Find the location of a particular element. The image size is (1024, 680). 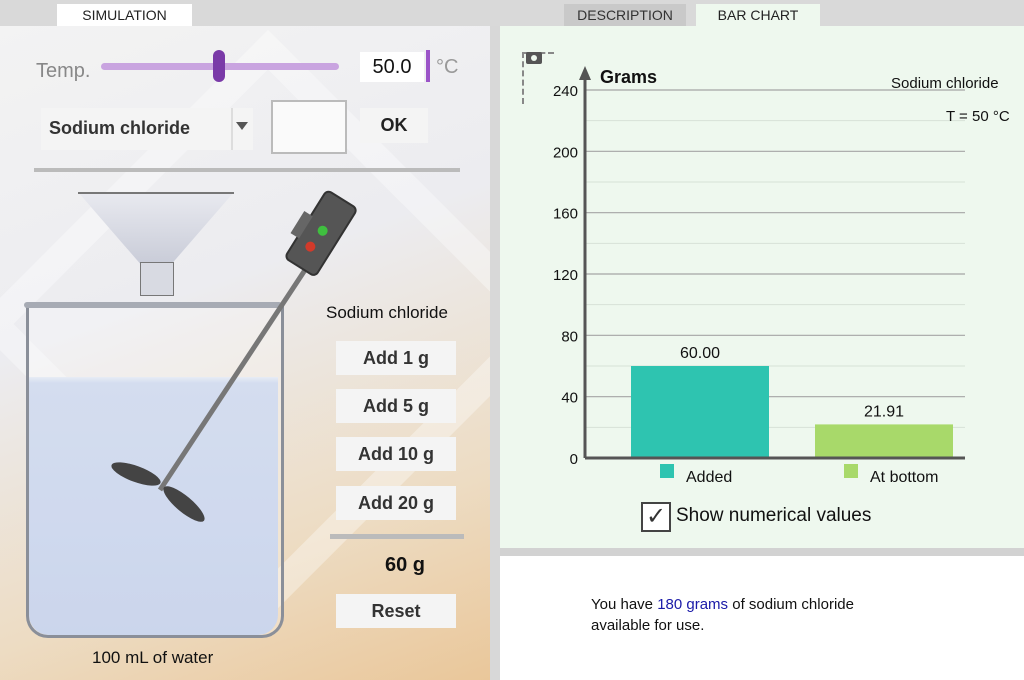

y-tick-label: 120 is located at coordinates (565, 275).